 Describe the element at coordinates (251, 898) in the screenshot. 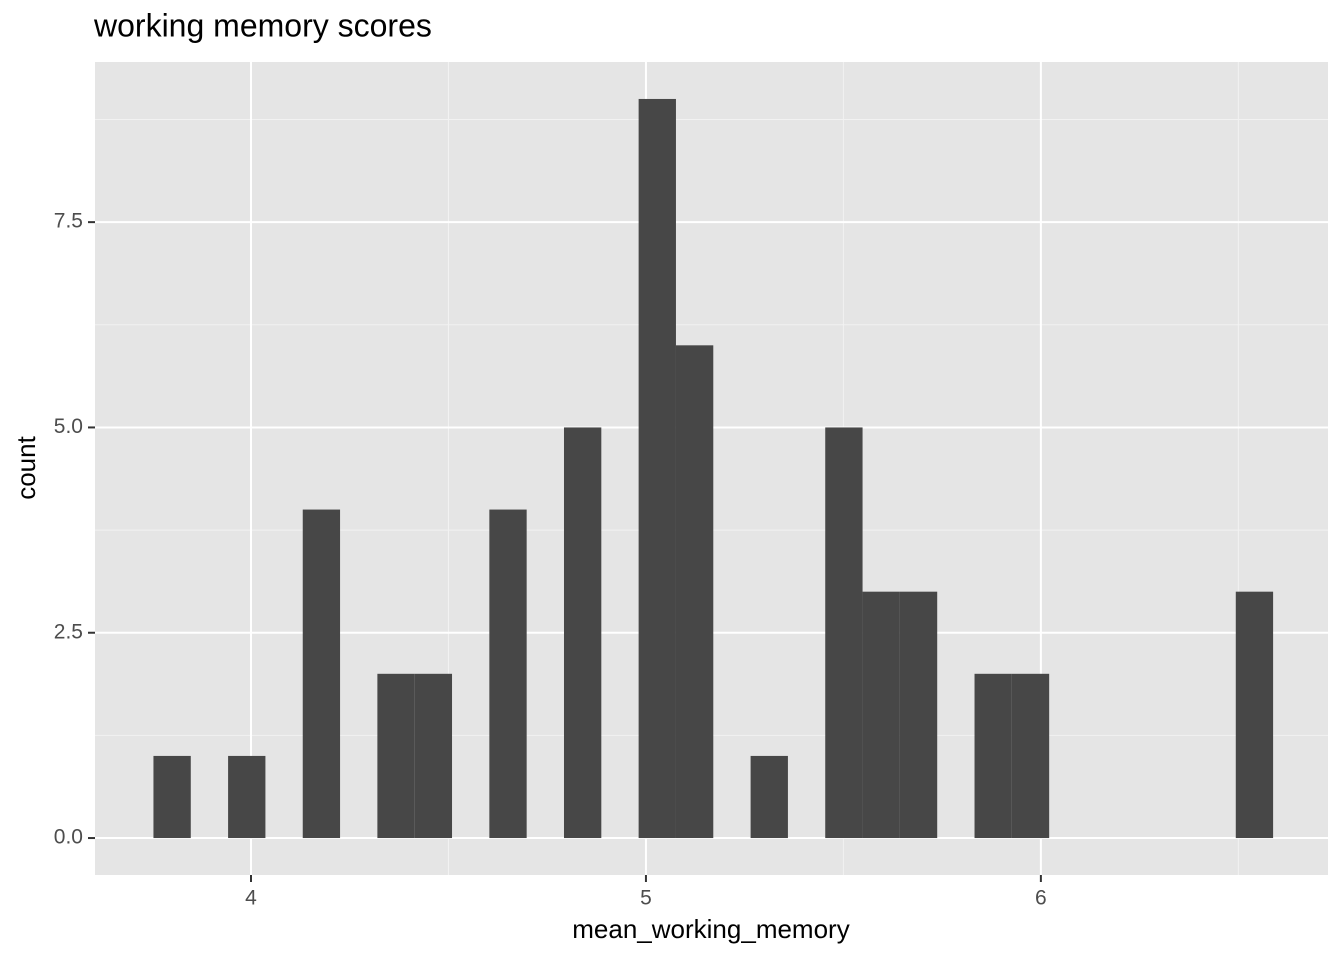

I see `x-tick-label: 4` at that location.